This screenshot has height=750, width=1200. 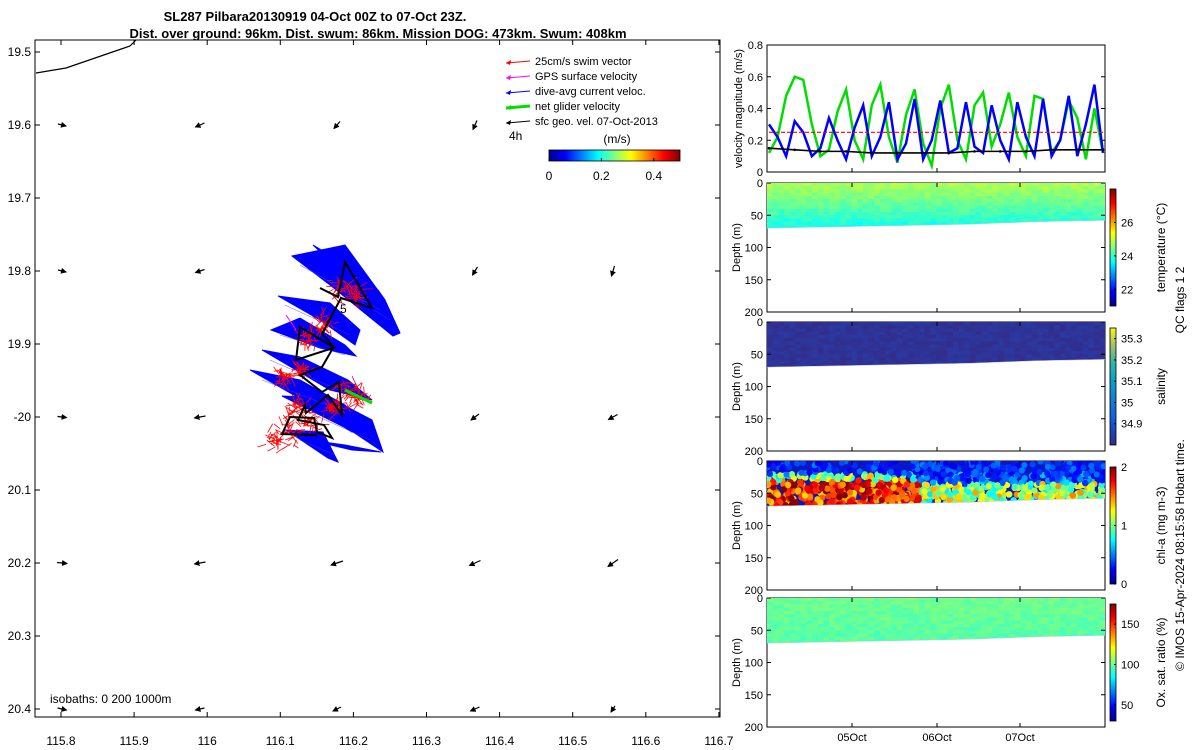 What do you see at coordinates (1180, 299) in the screenshot?
I see `qc-flags-label: QC flags 1 2` at bounding box center [1180, 299].